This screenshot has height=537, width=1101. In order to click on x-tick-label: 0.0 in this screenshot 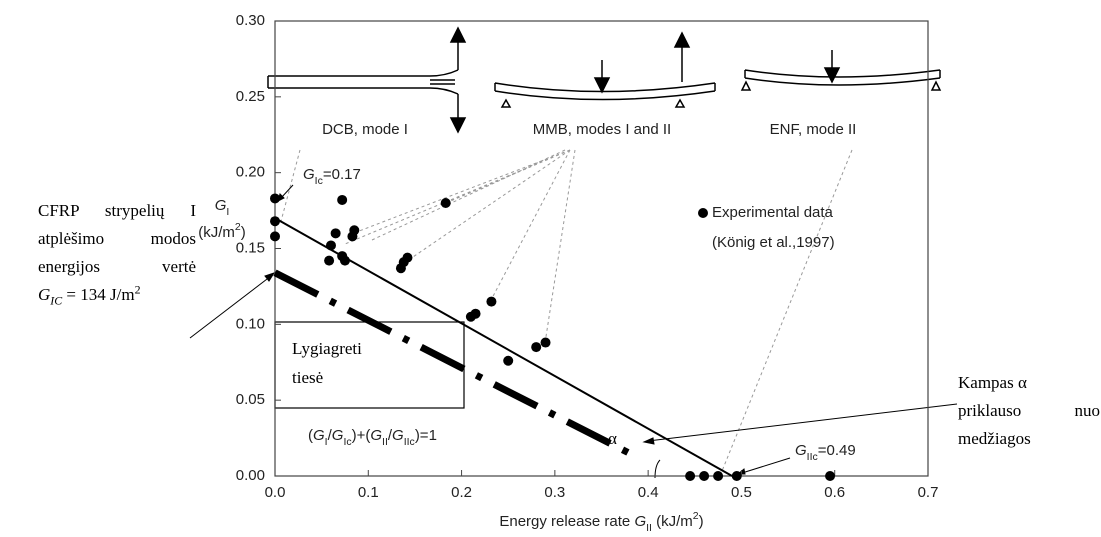, I will do `click(275, 492)`.